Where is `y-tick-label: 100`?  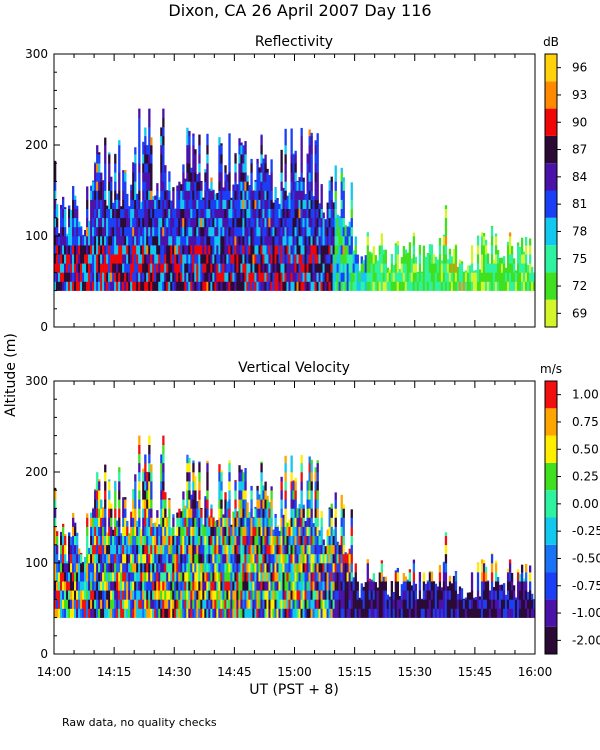
y-tick-label: 100 is located at coordinates (36, 563).